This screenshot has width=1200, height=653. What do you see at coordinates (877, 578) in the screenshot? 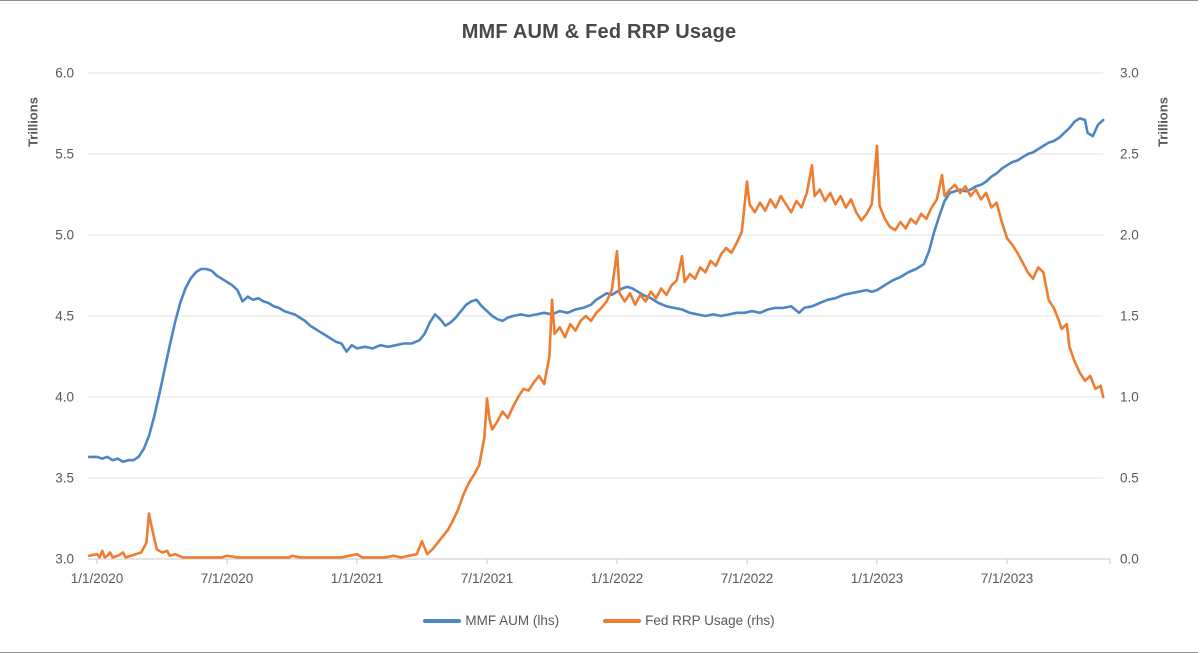
I see `x-axis-tick-label: 1/1/2023` at bounding box center [877, 578].